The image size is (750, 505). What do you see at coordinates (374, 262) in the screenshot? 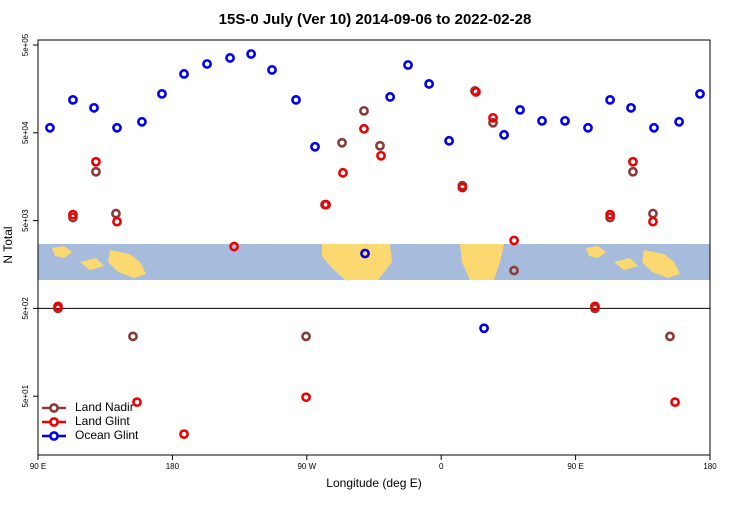
I see `map-strip` at bounding box center [374, 262].